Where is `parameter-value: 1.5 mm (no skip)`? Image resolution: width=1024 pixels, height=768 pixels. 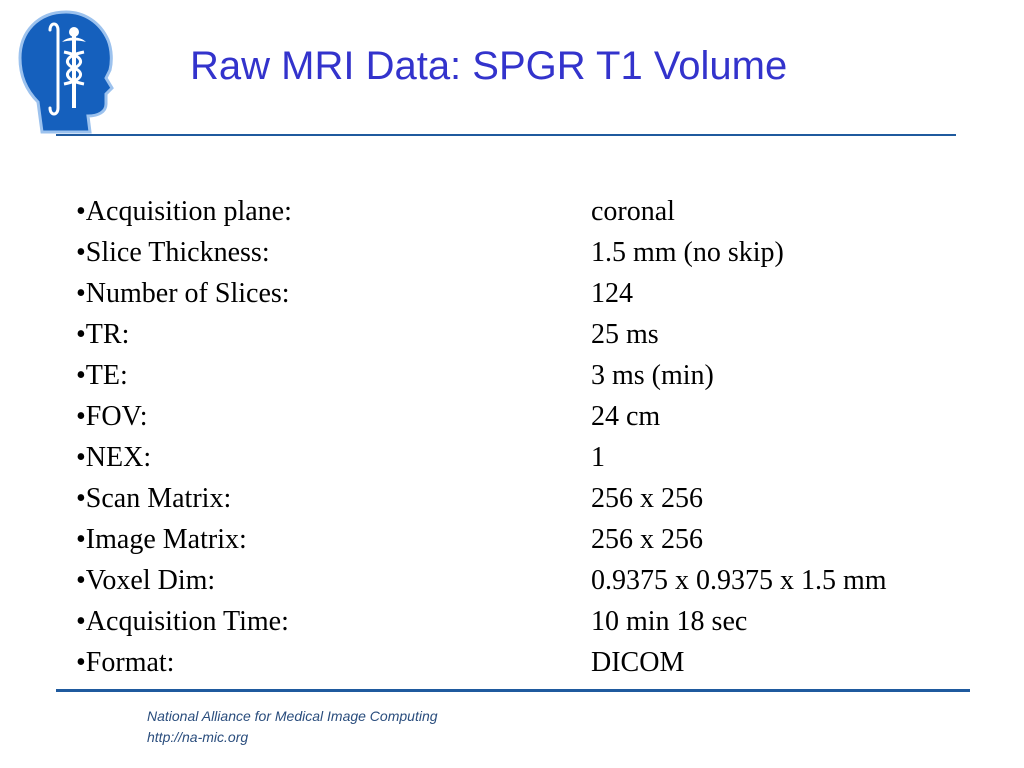
parameter-value: 1.5 mm (no skip) is located at coordinates (687, 252).